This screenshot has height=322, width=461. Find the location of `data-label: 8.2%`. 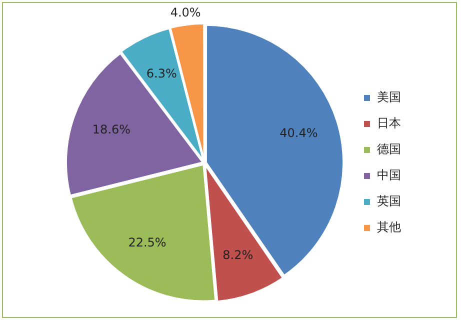

data-label: 8.2% is located at coordinates (238, 255).